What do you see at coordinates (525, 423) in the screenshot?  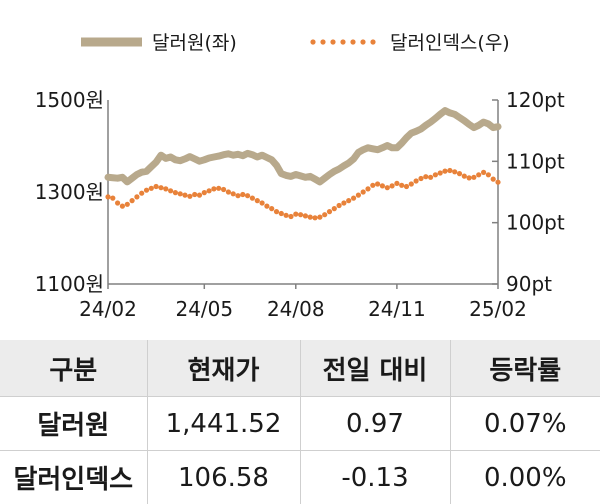 I see `cell-change-rate: 0.07%` at bounding box center [525, 423].